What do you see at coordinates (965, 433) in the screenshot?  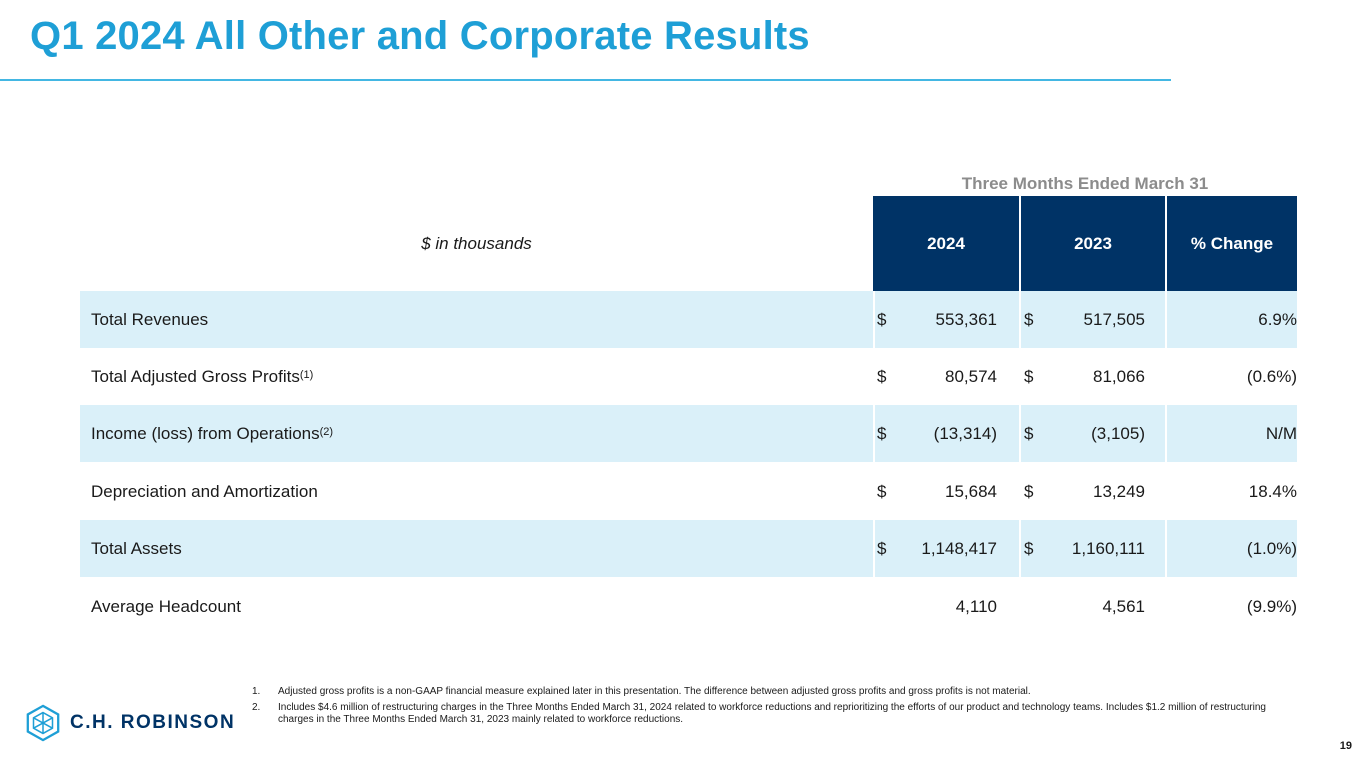 I see `value-2024: (13,314)` at bounding box center [965, 433].